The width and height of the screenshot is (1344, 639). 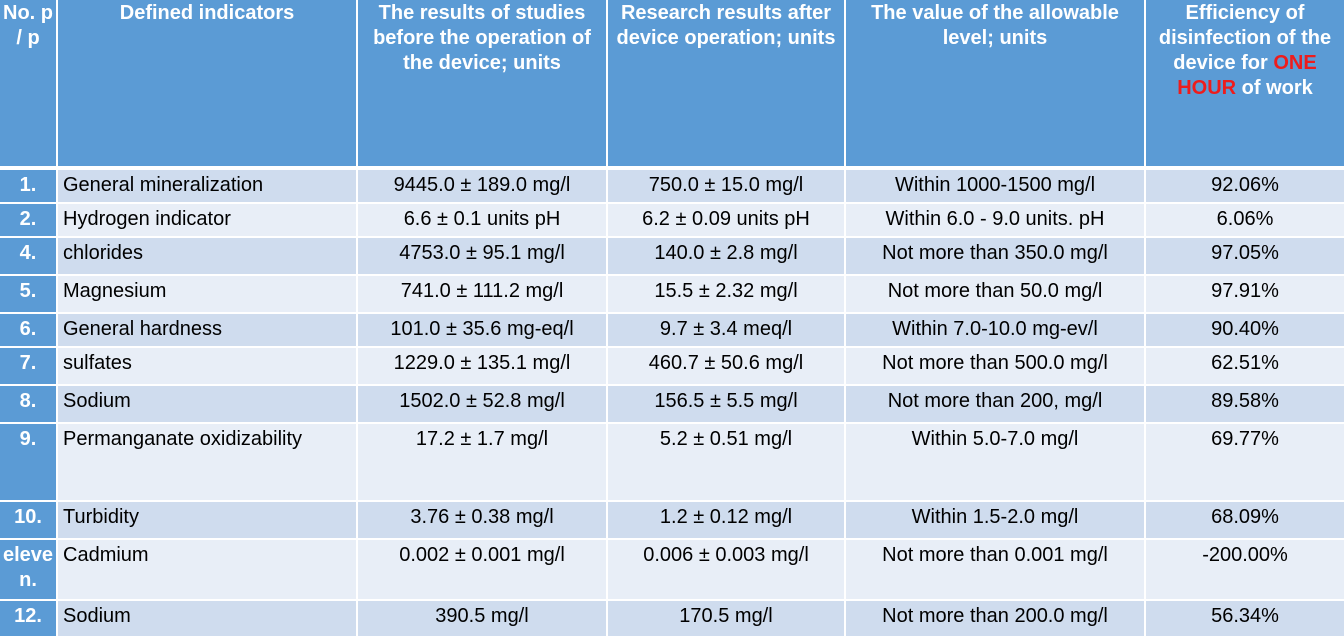 What do you see at coordinates (996, 257) in the screenshot?
I see `allowable-cell: Not more than 350.0 mg/l` at bounding box center [996, 257].